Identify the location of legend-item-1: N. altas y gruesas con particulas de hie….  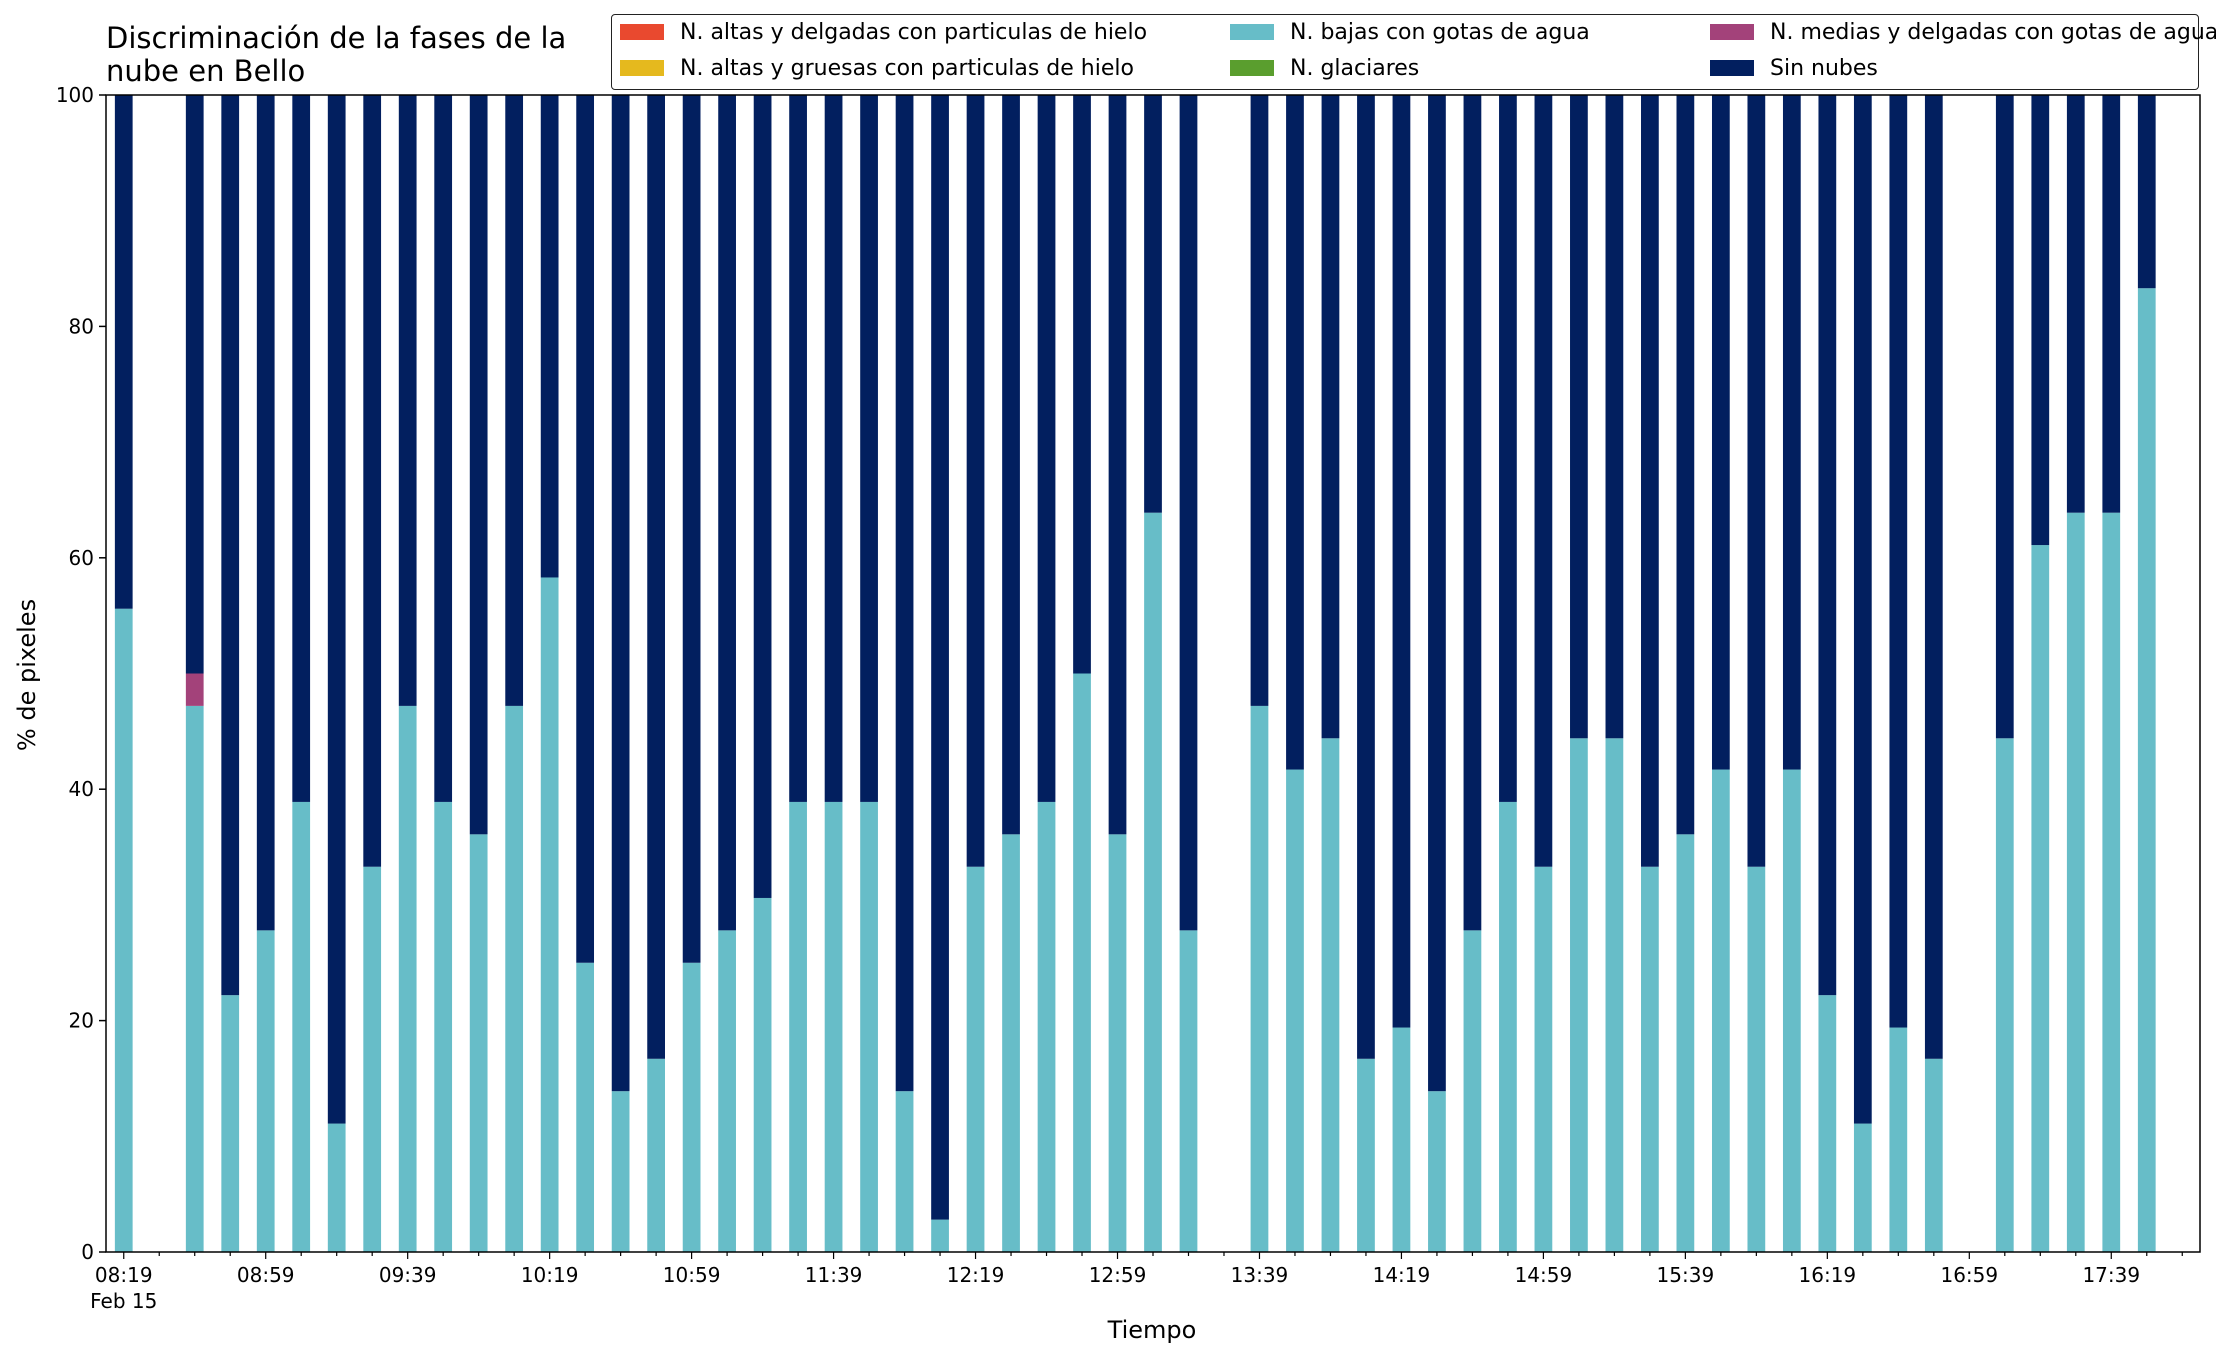
(877, 68).